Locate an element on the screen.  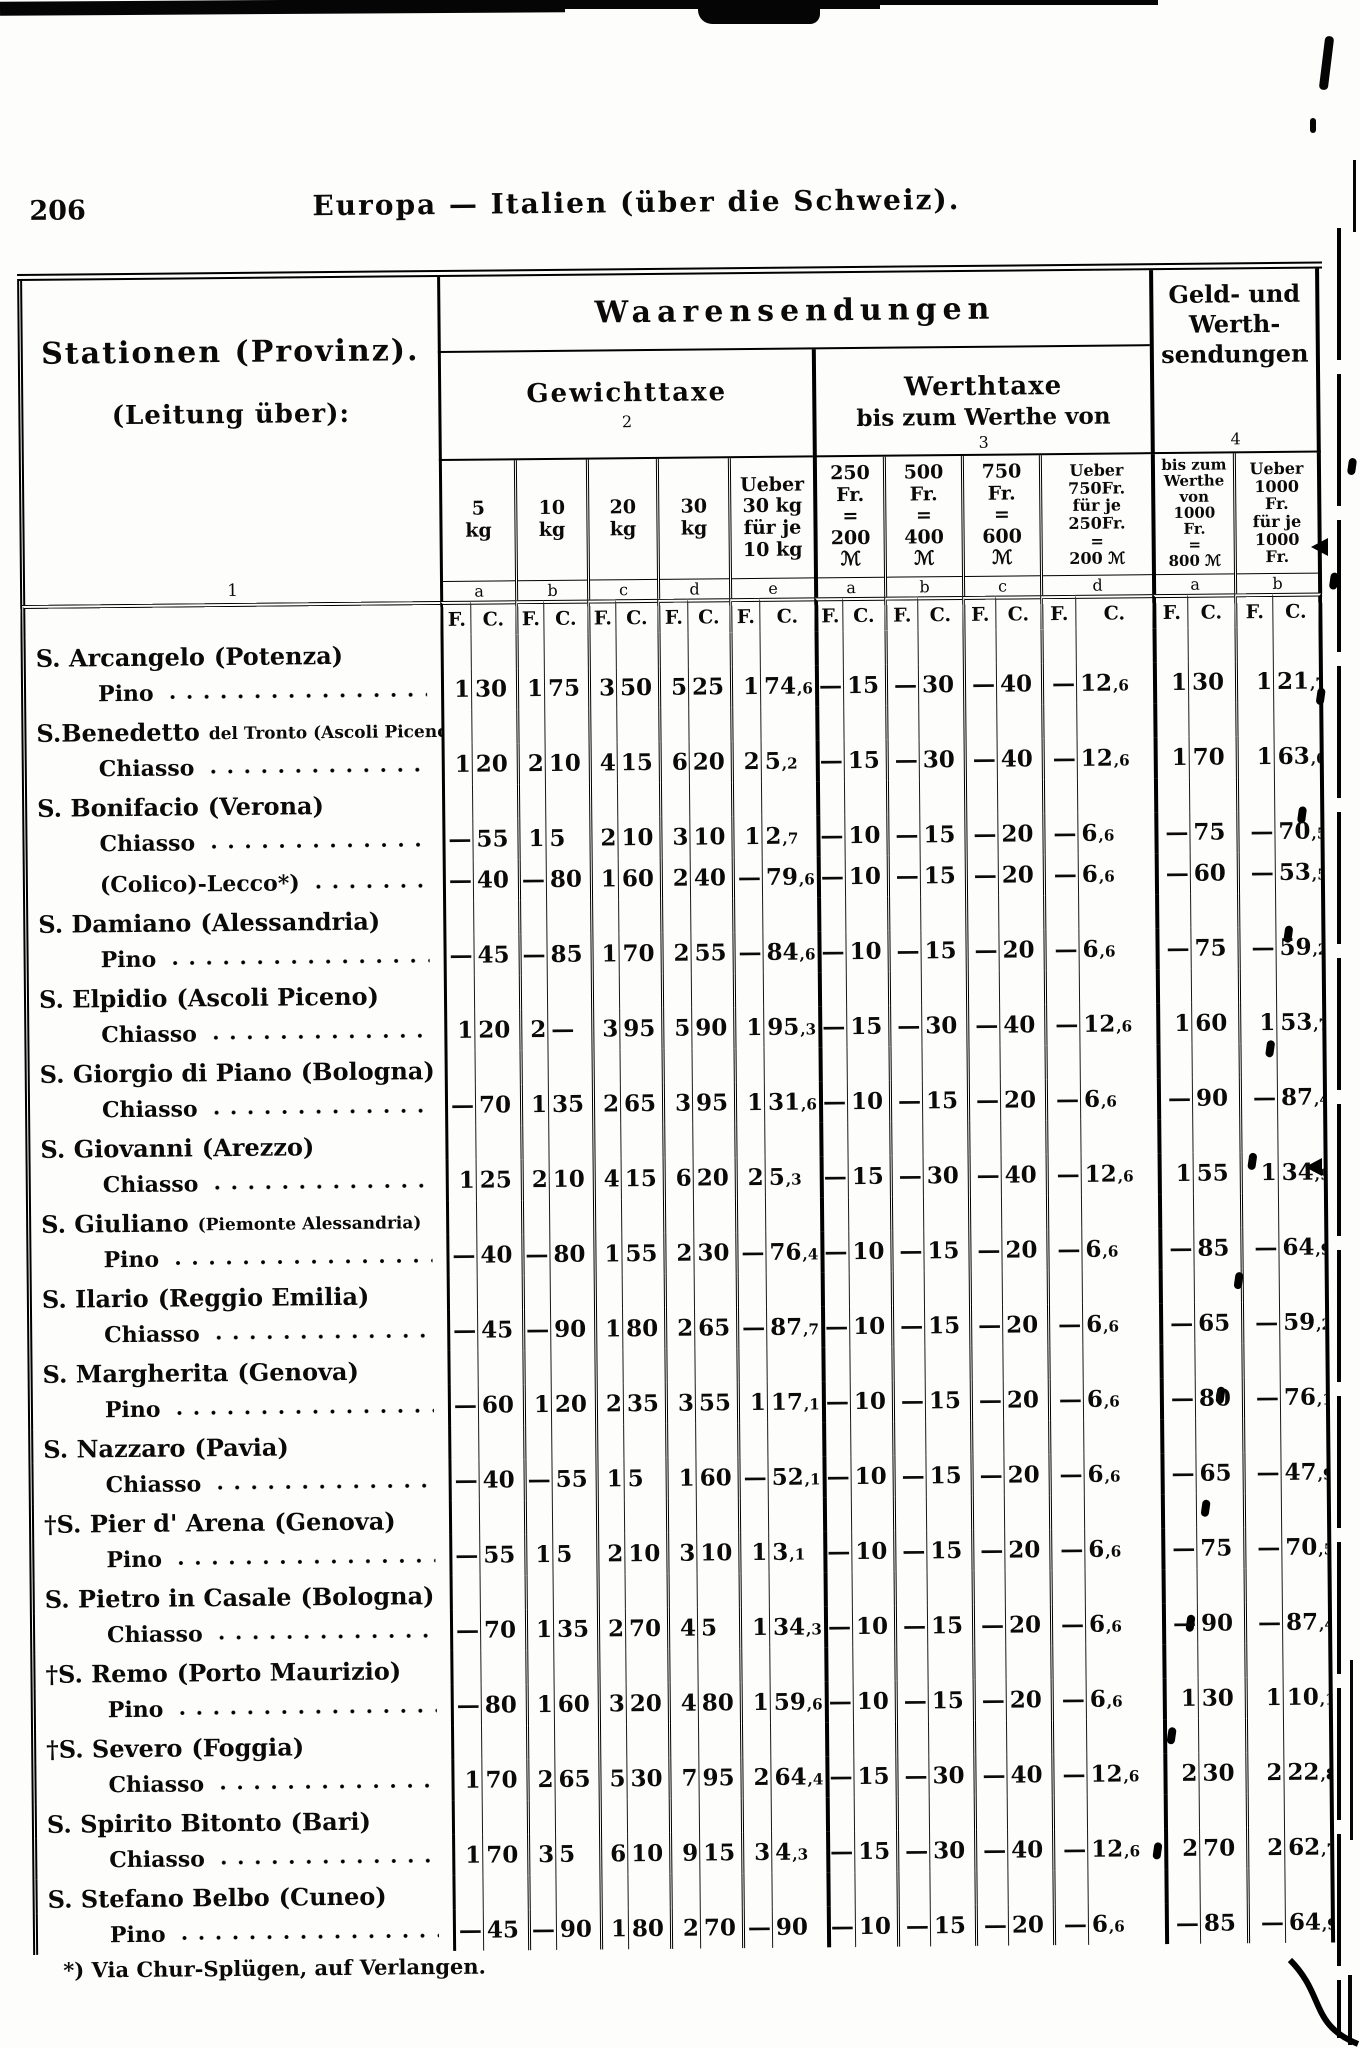
value-centimes: 20 is located at coordinates (1027, 1550).